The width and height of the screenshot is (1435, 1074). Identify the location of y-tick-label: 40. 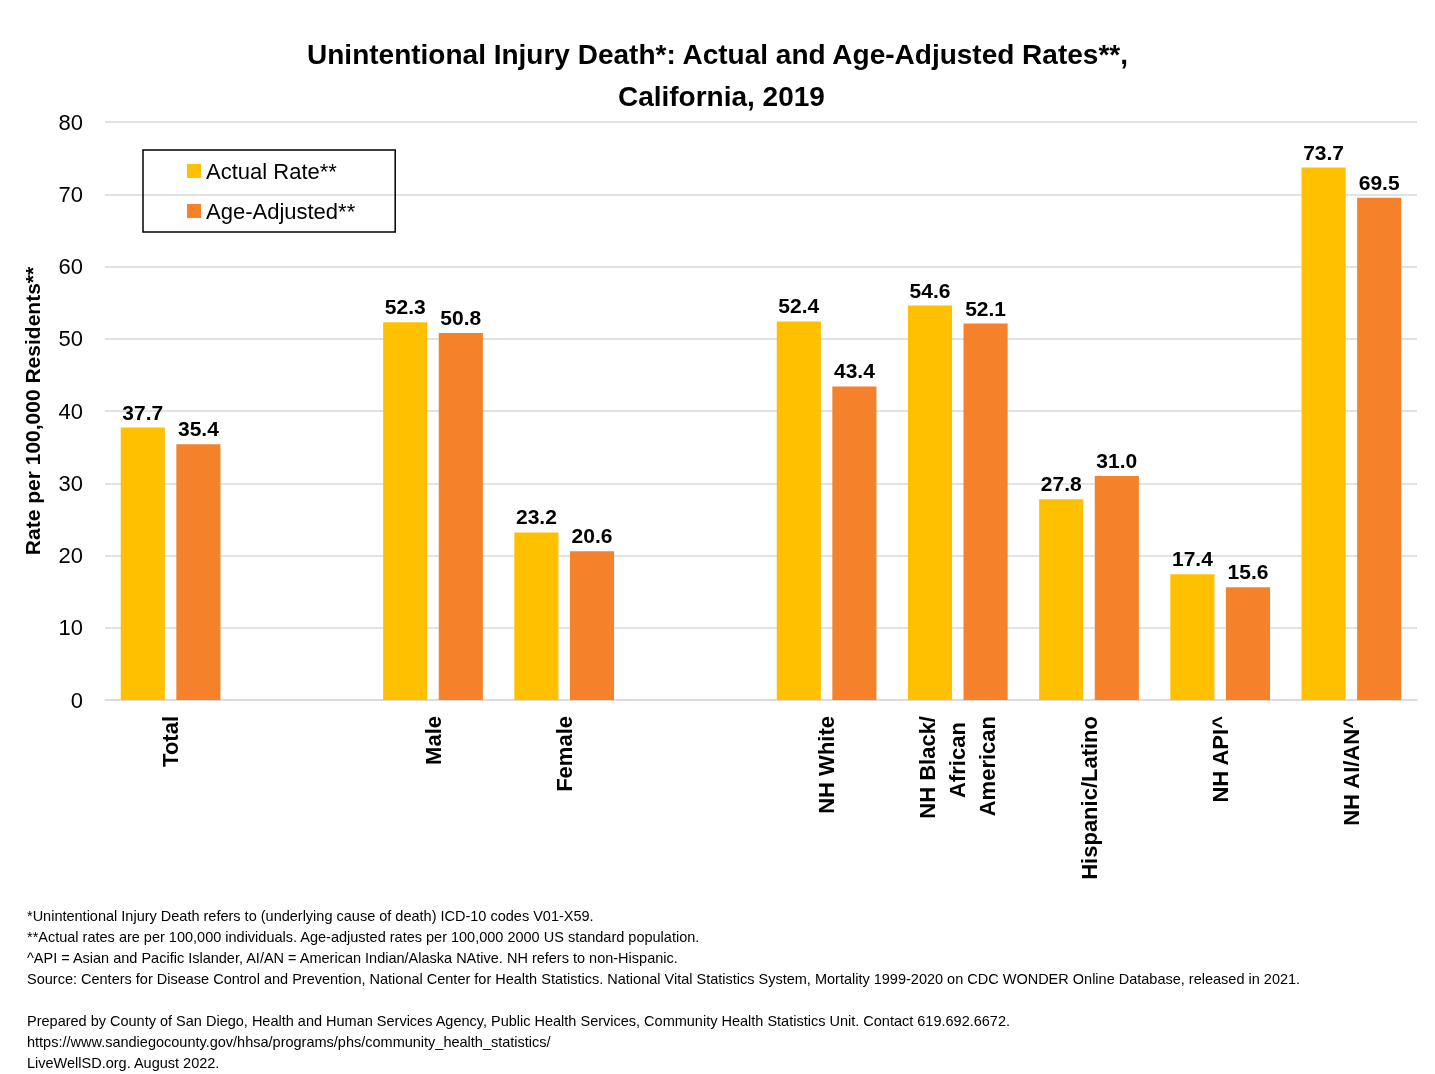
(70, 411).